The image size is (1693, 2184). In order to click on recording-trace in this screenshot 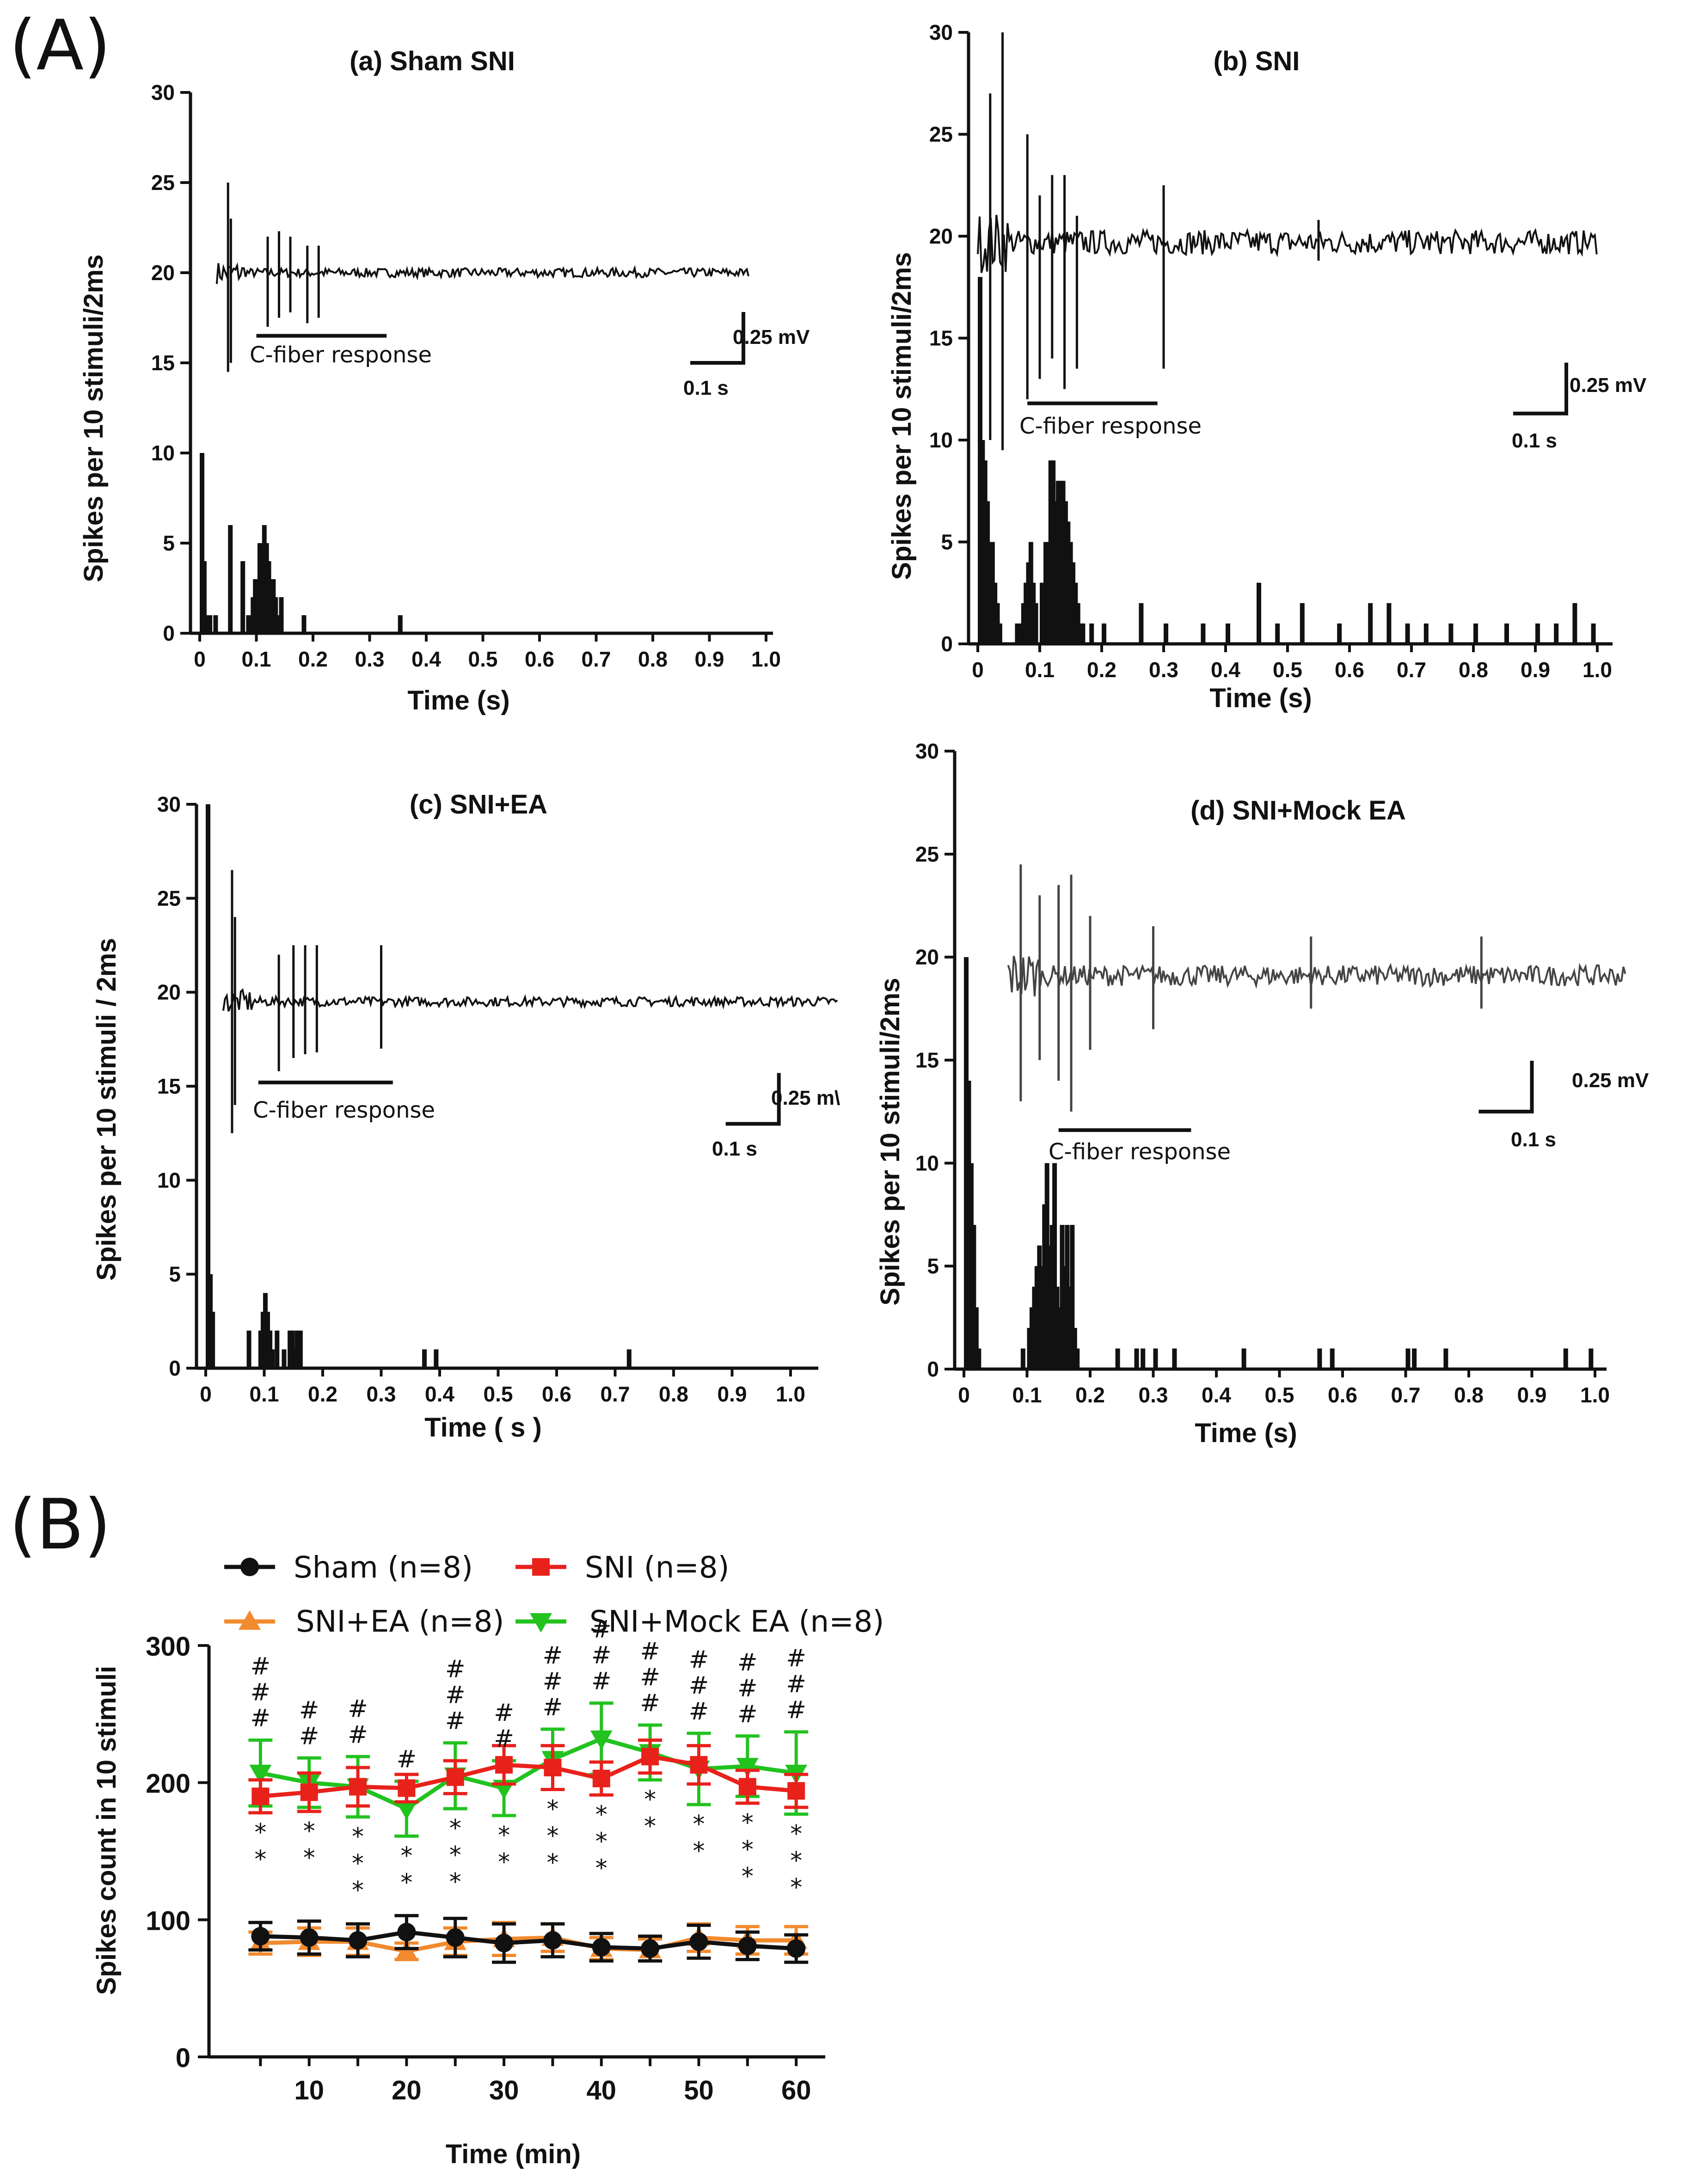, I will do `click(1287, 243)`.